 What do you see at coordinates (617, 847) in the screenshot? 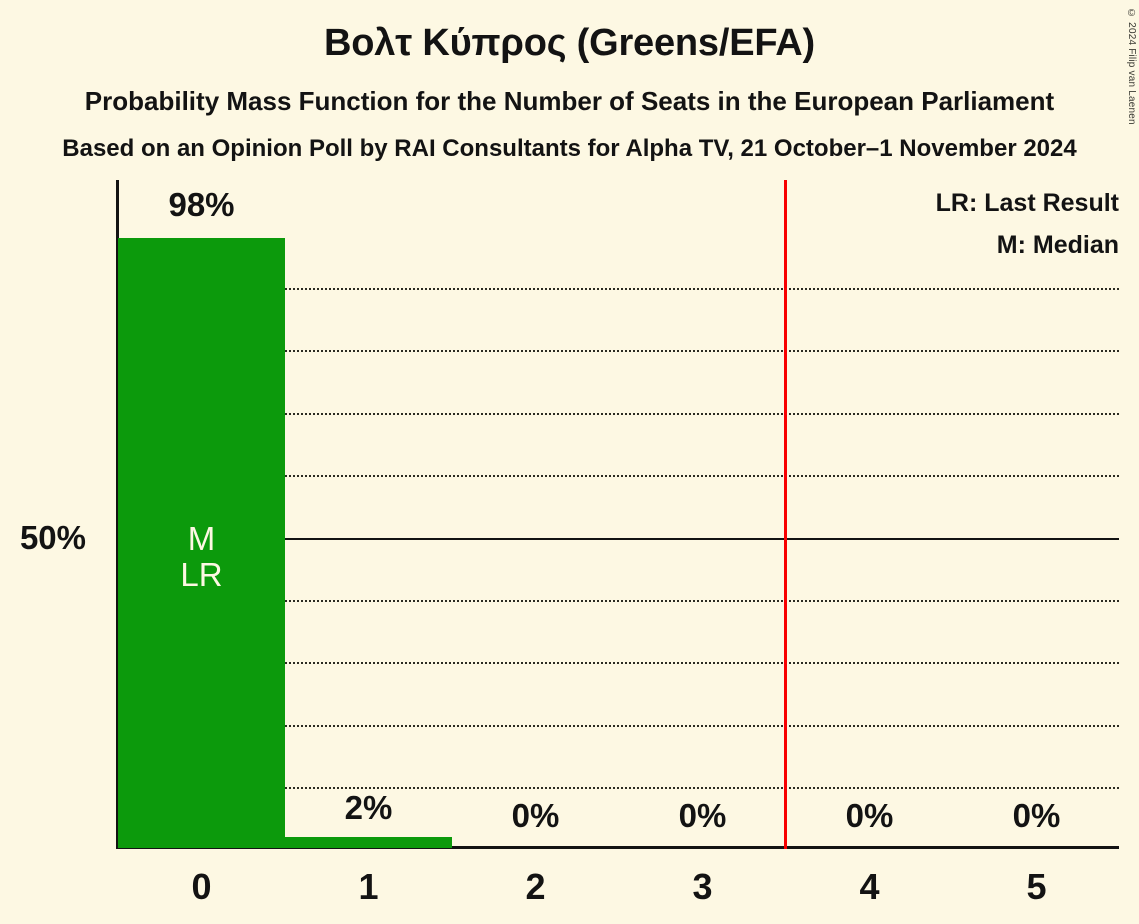
I see `x-axis-line` at bounding box center [617, 847].